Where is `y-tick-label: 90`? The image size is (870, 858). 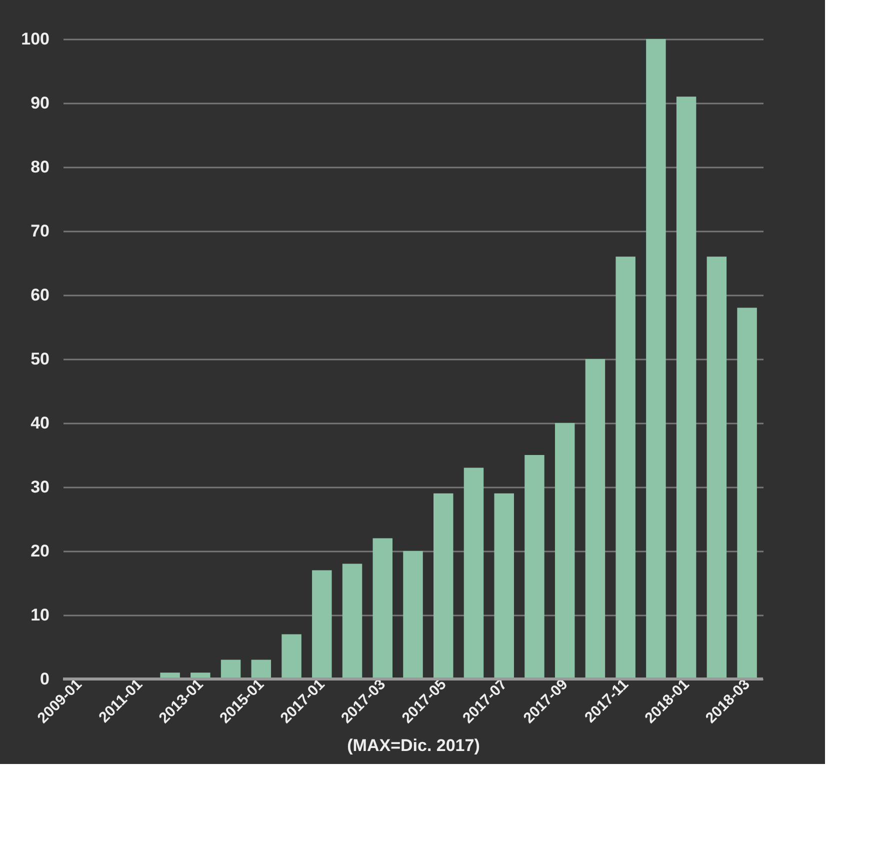 y-tick-label: 90 is located at coordinates (40, 103).